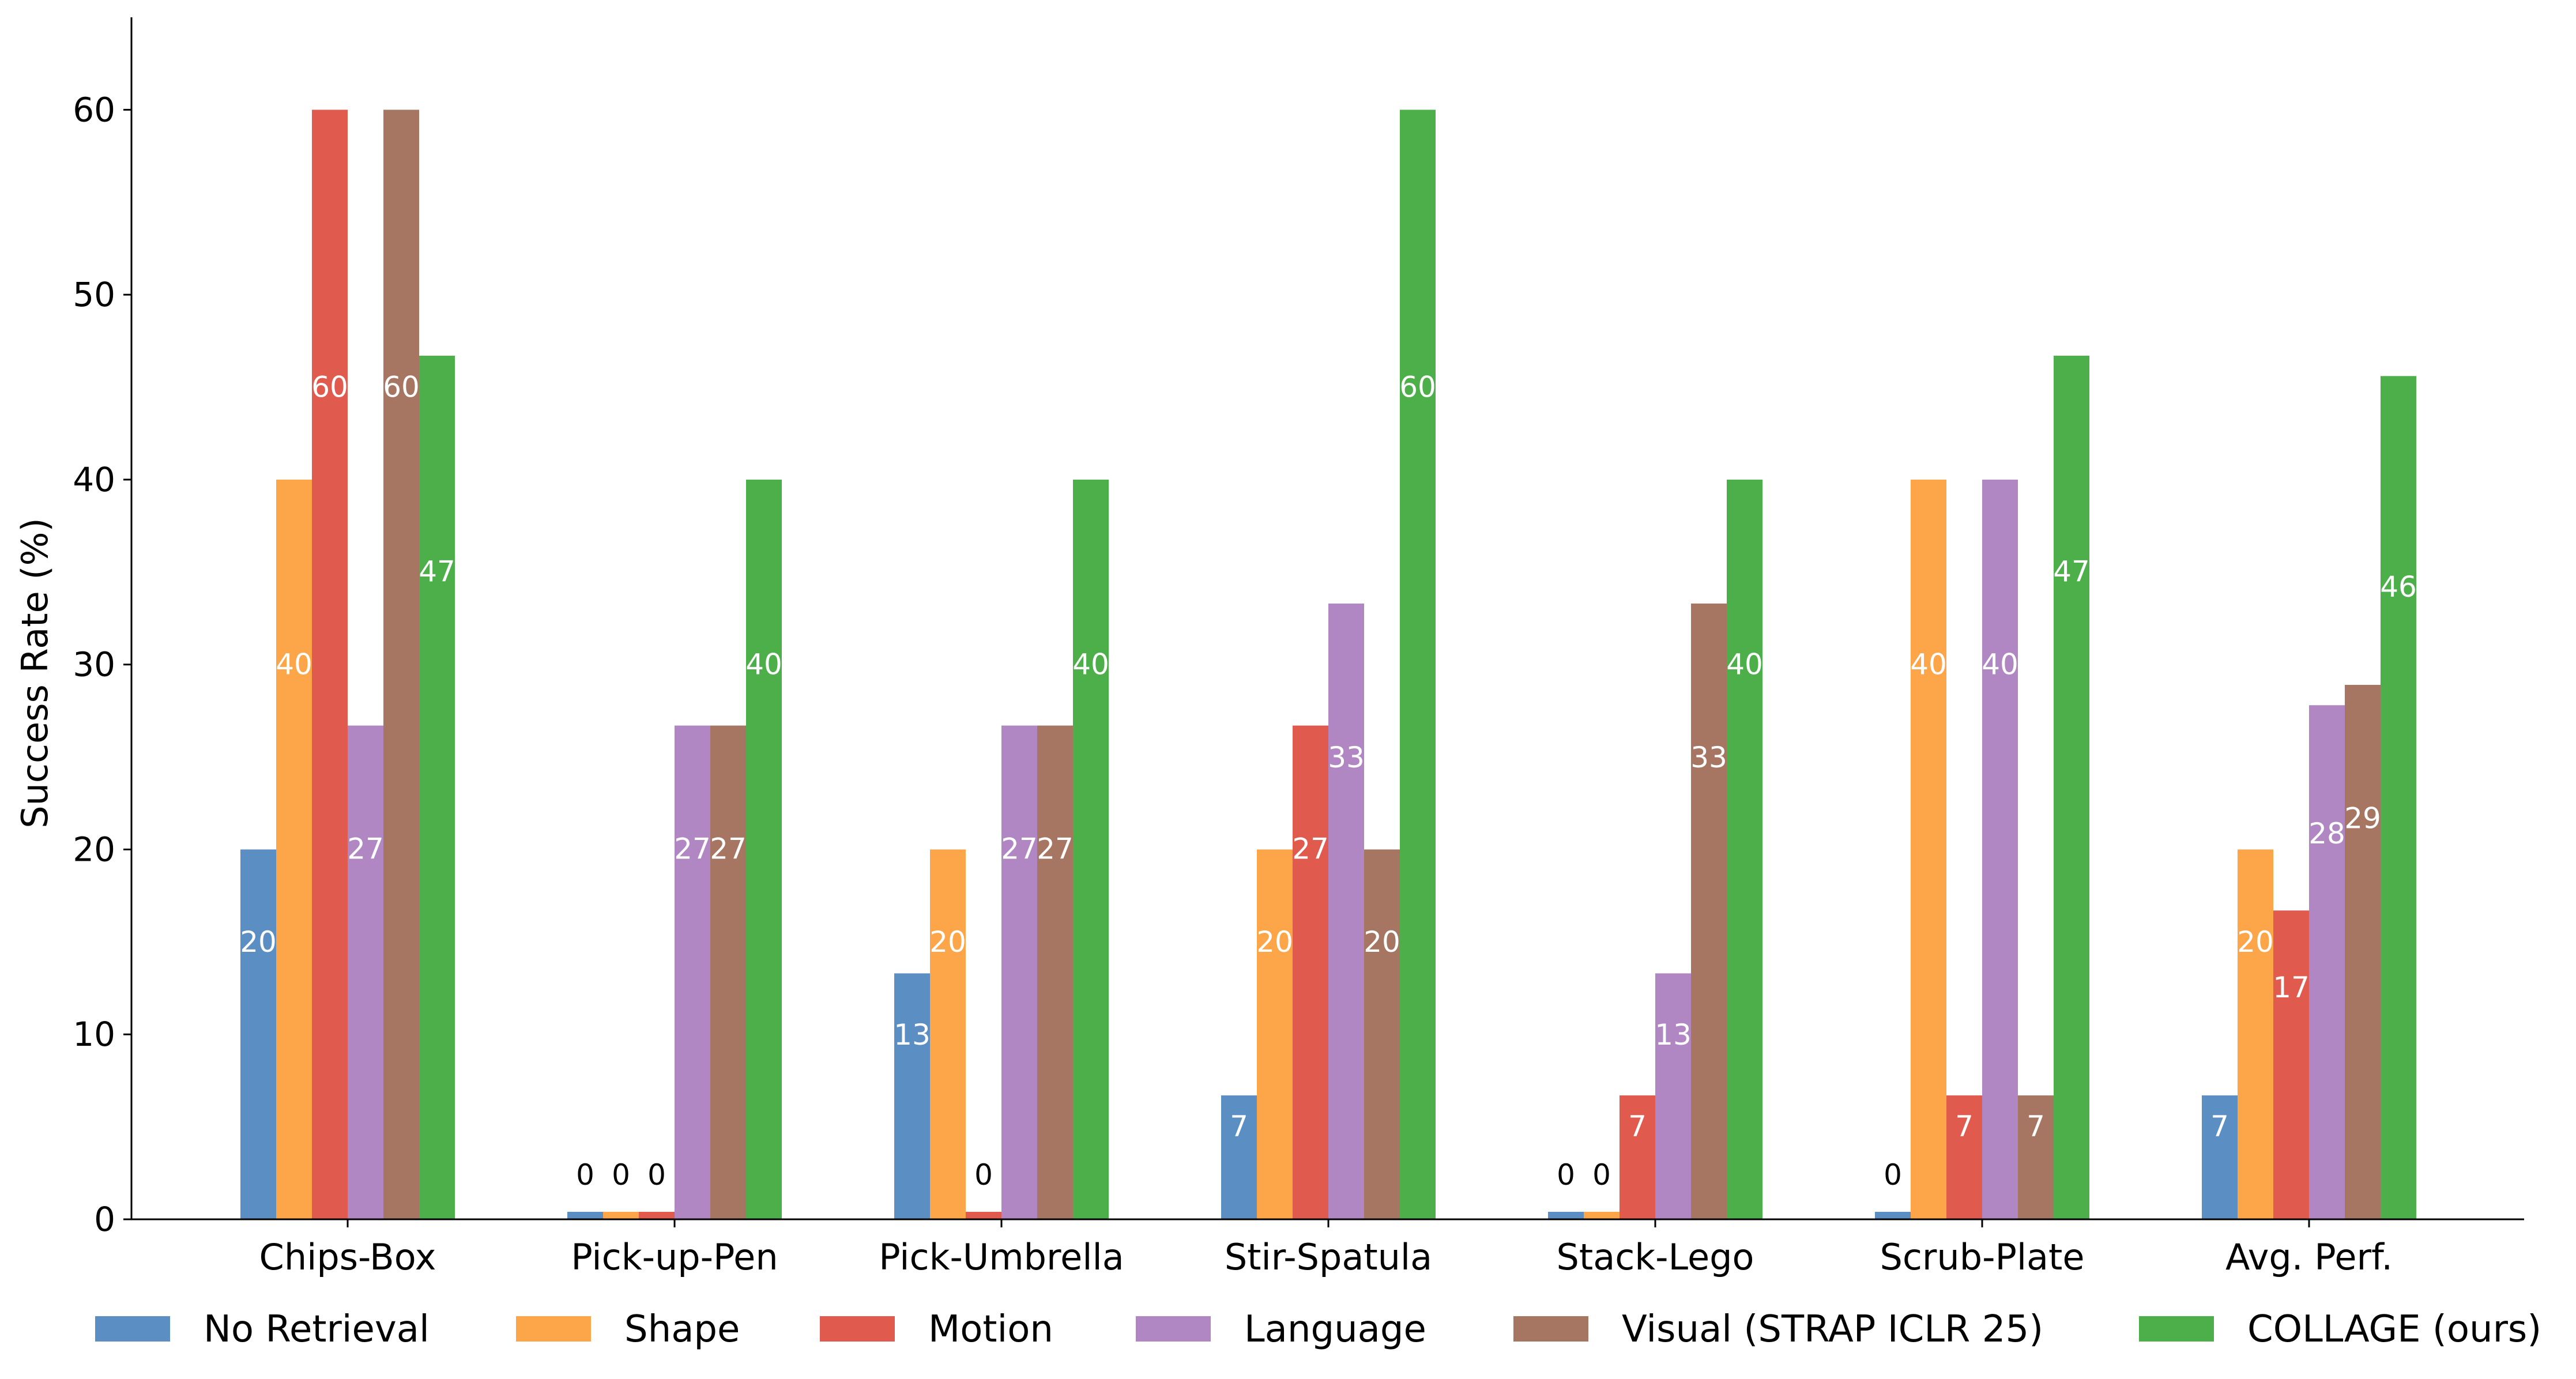 The width and height of the screenshot is (2576, 1379). I want to click on bar-visual-strap-iclr-25--2, so click(1055, 972).